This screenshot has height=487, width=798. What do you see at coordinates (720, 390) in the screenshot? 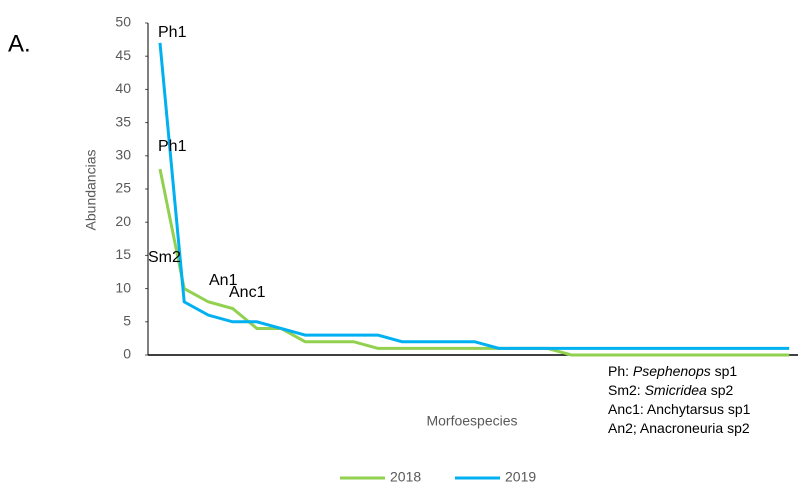
I see `note-part: sp2` at bounding box center [720, 390].